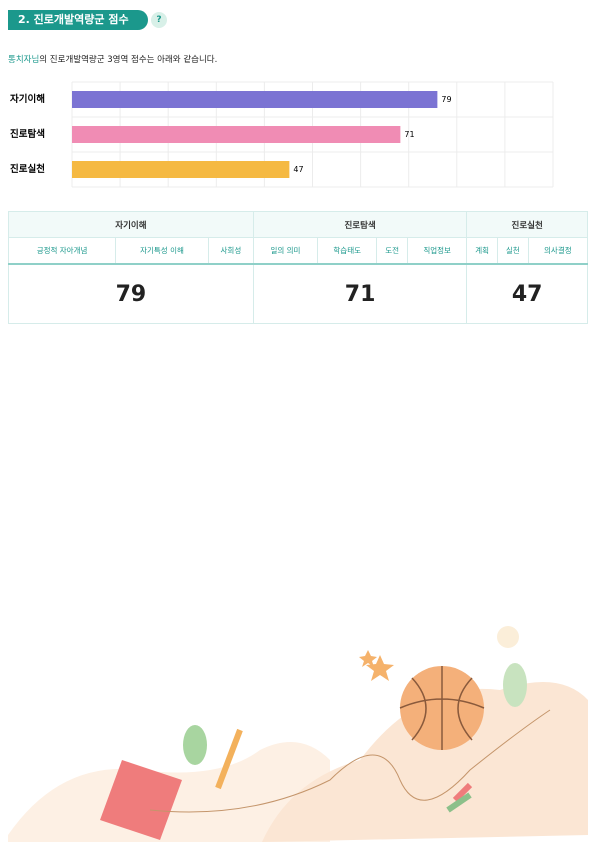  Describe the element at coordinates (527, 293) in the screenshot. I see `group-score: 47` at that location.